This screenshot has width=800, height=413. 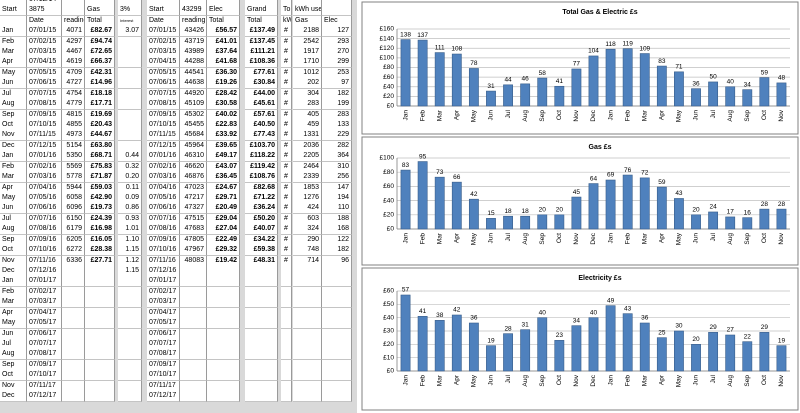 What do you see at coordinates (388, 291) in the screenshot?
I see `y-tick-label: £60` at bounding box center [388, 291].